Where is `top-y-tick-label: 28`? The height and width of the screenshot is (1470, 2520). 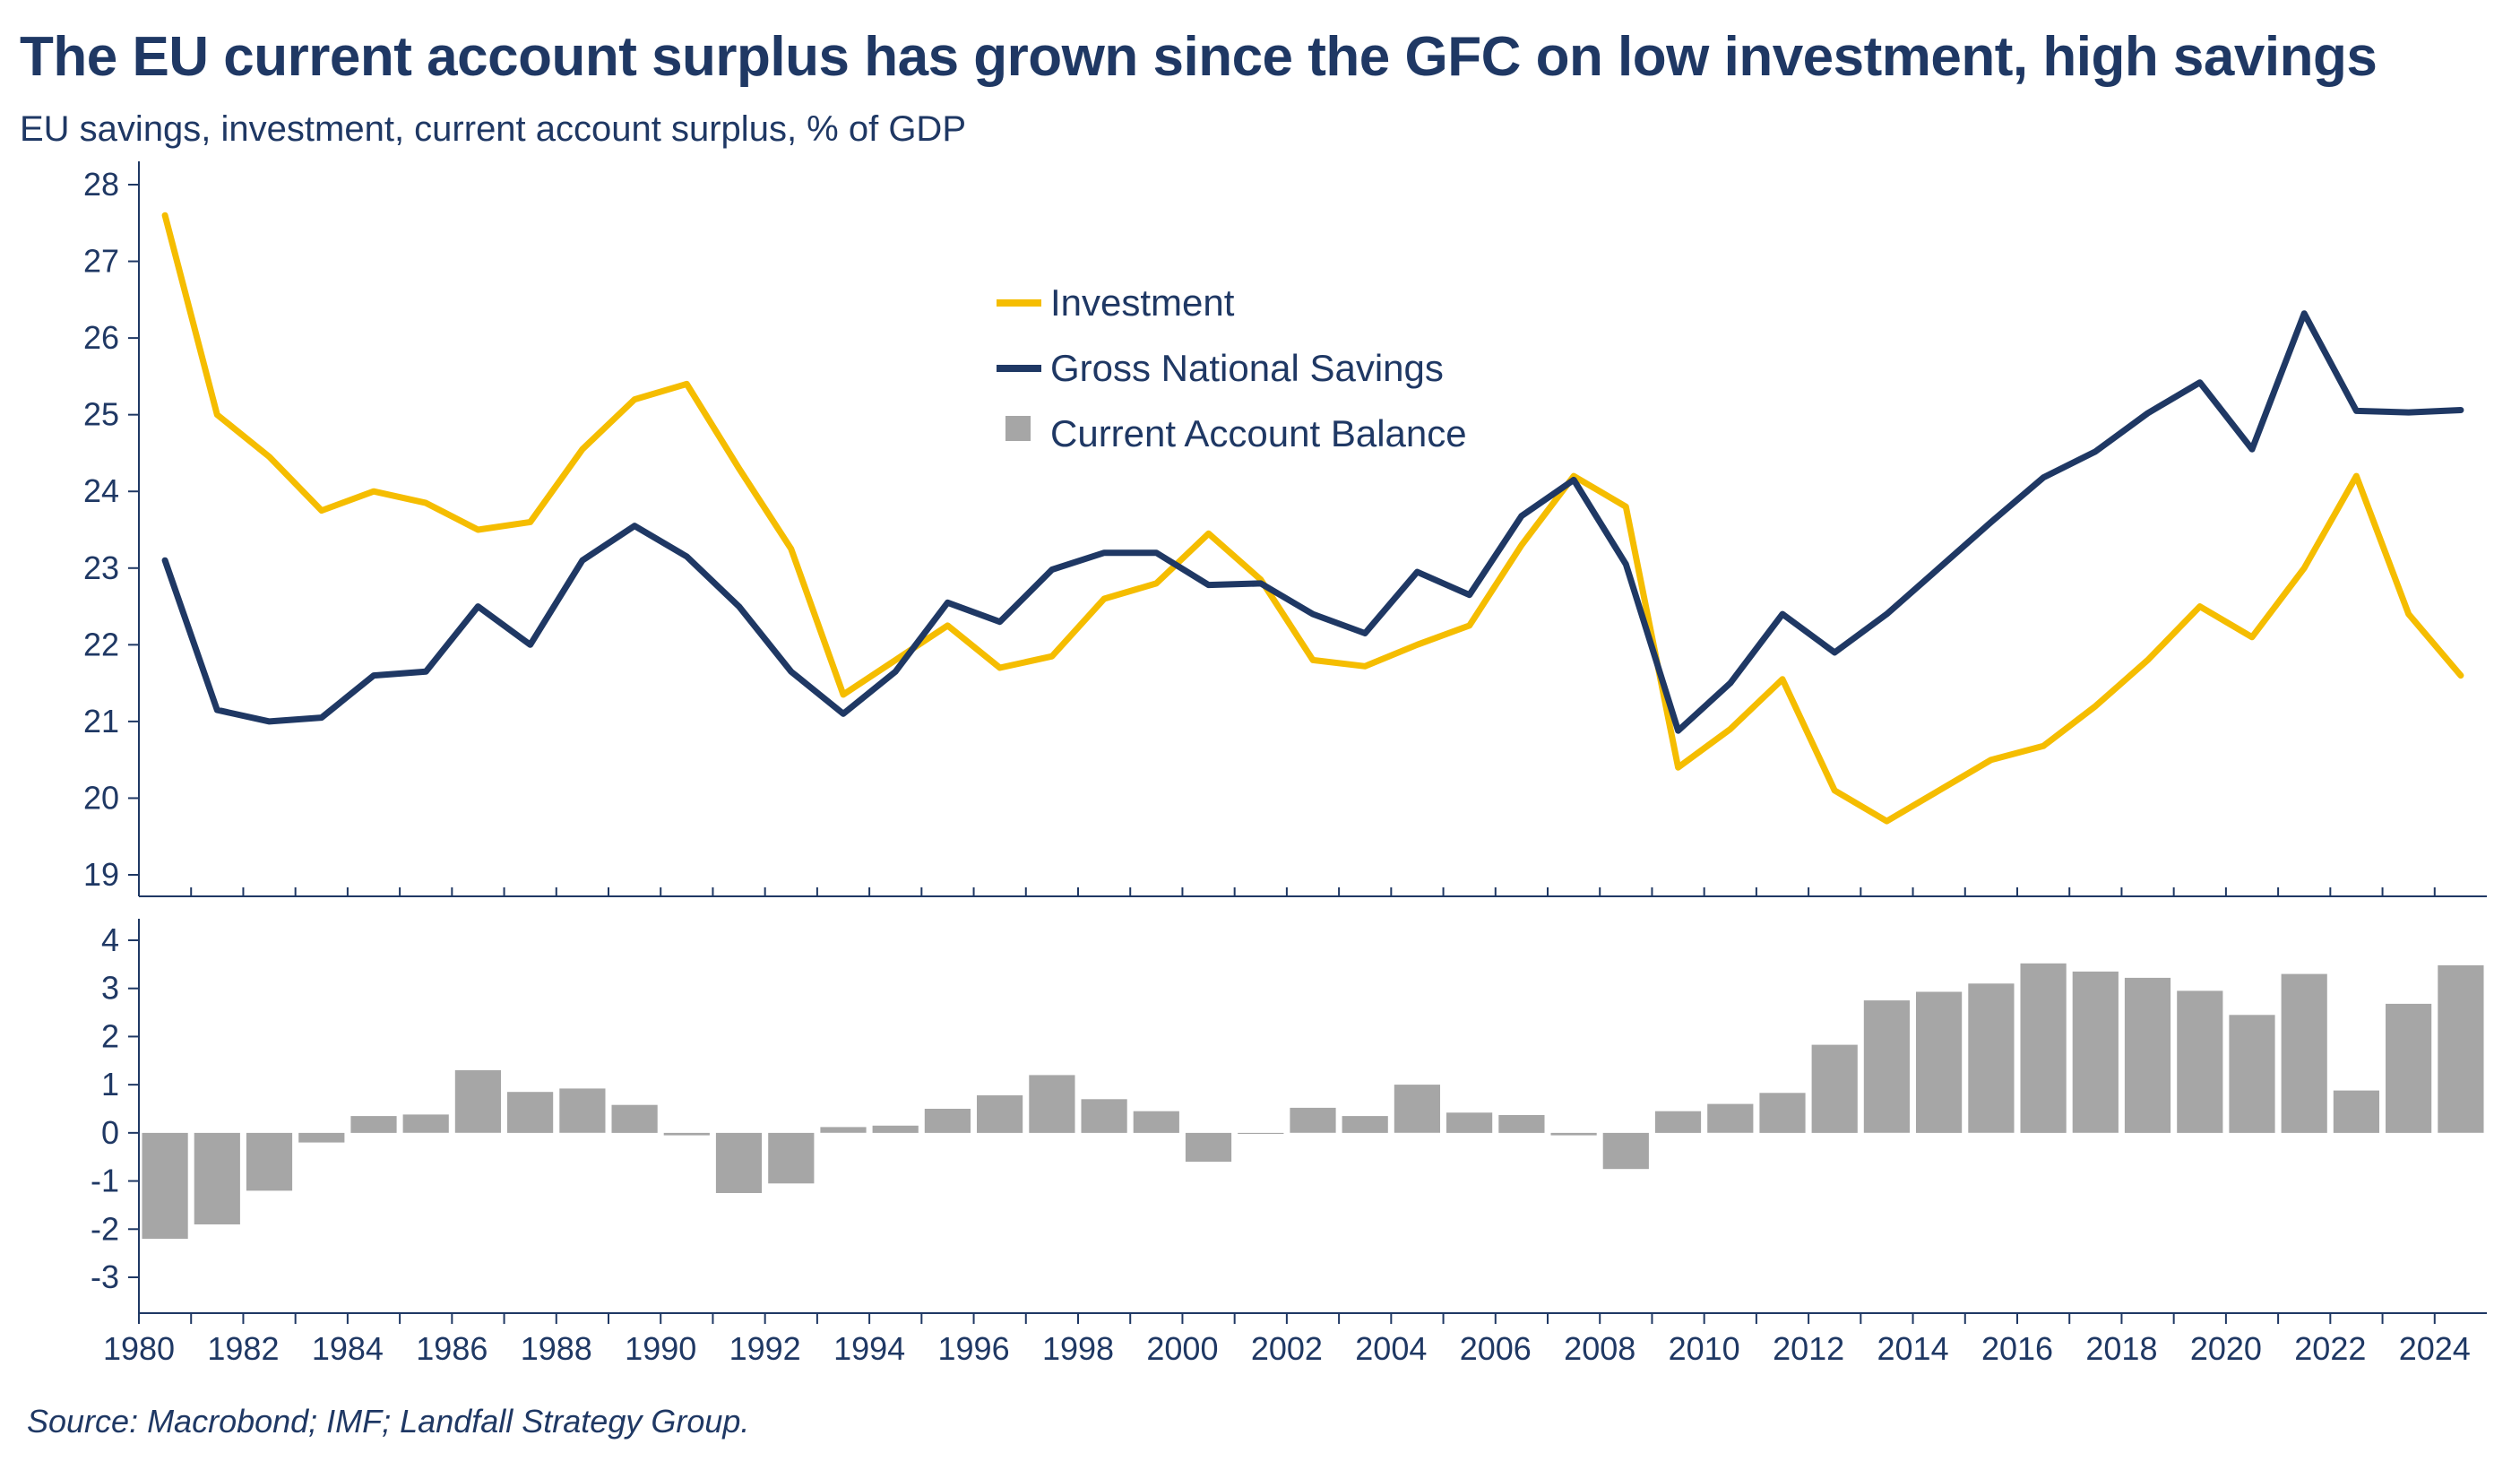
top-y-tick-label: 28 is located at coordinates (101, 184).